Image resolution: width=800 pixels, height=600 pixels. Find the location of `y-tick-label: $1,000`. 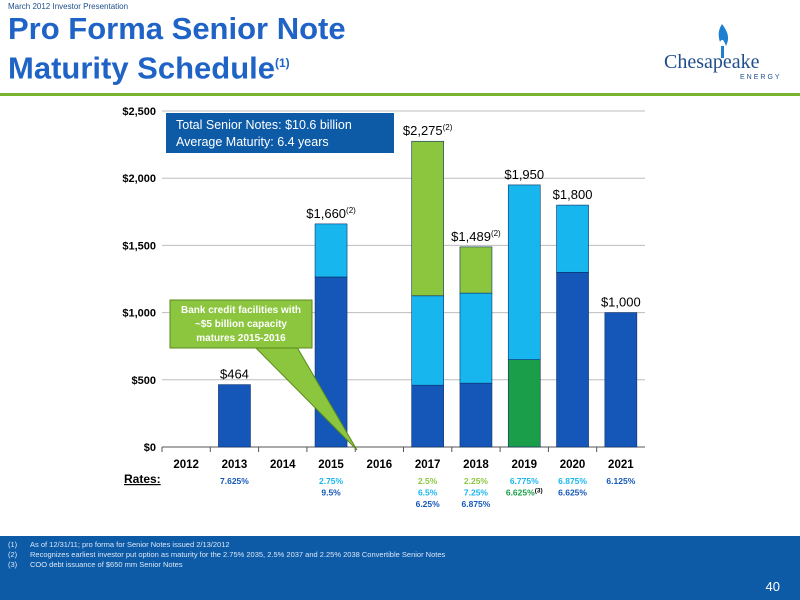

y-tick-label: $1,000 is located at coordinates (139, 314).